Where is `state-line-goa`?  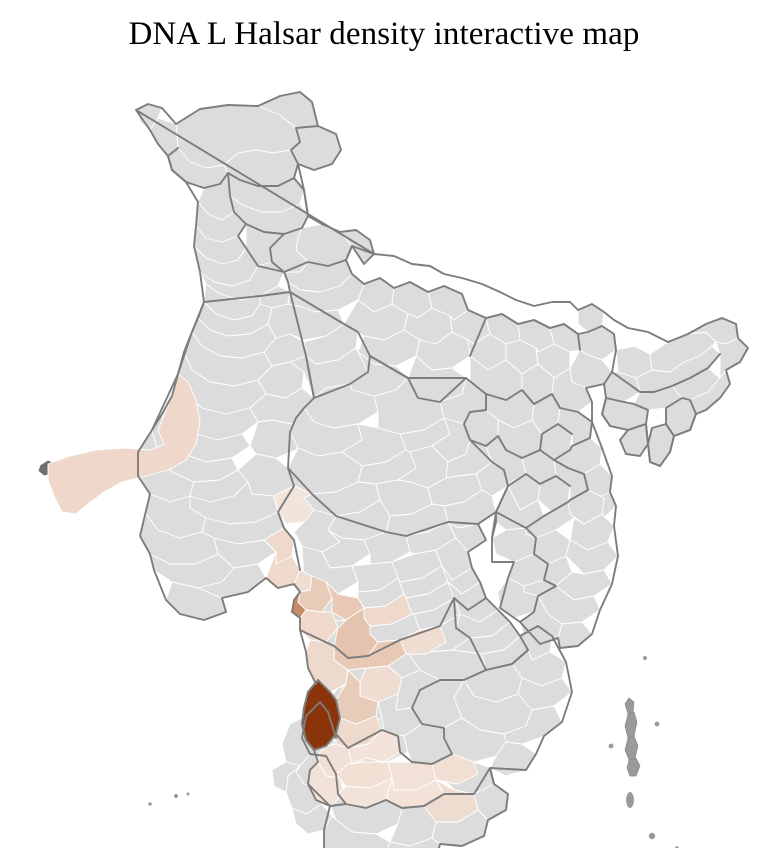 state-line-goa is located at coordinates (321, 715).